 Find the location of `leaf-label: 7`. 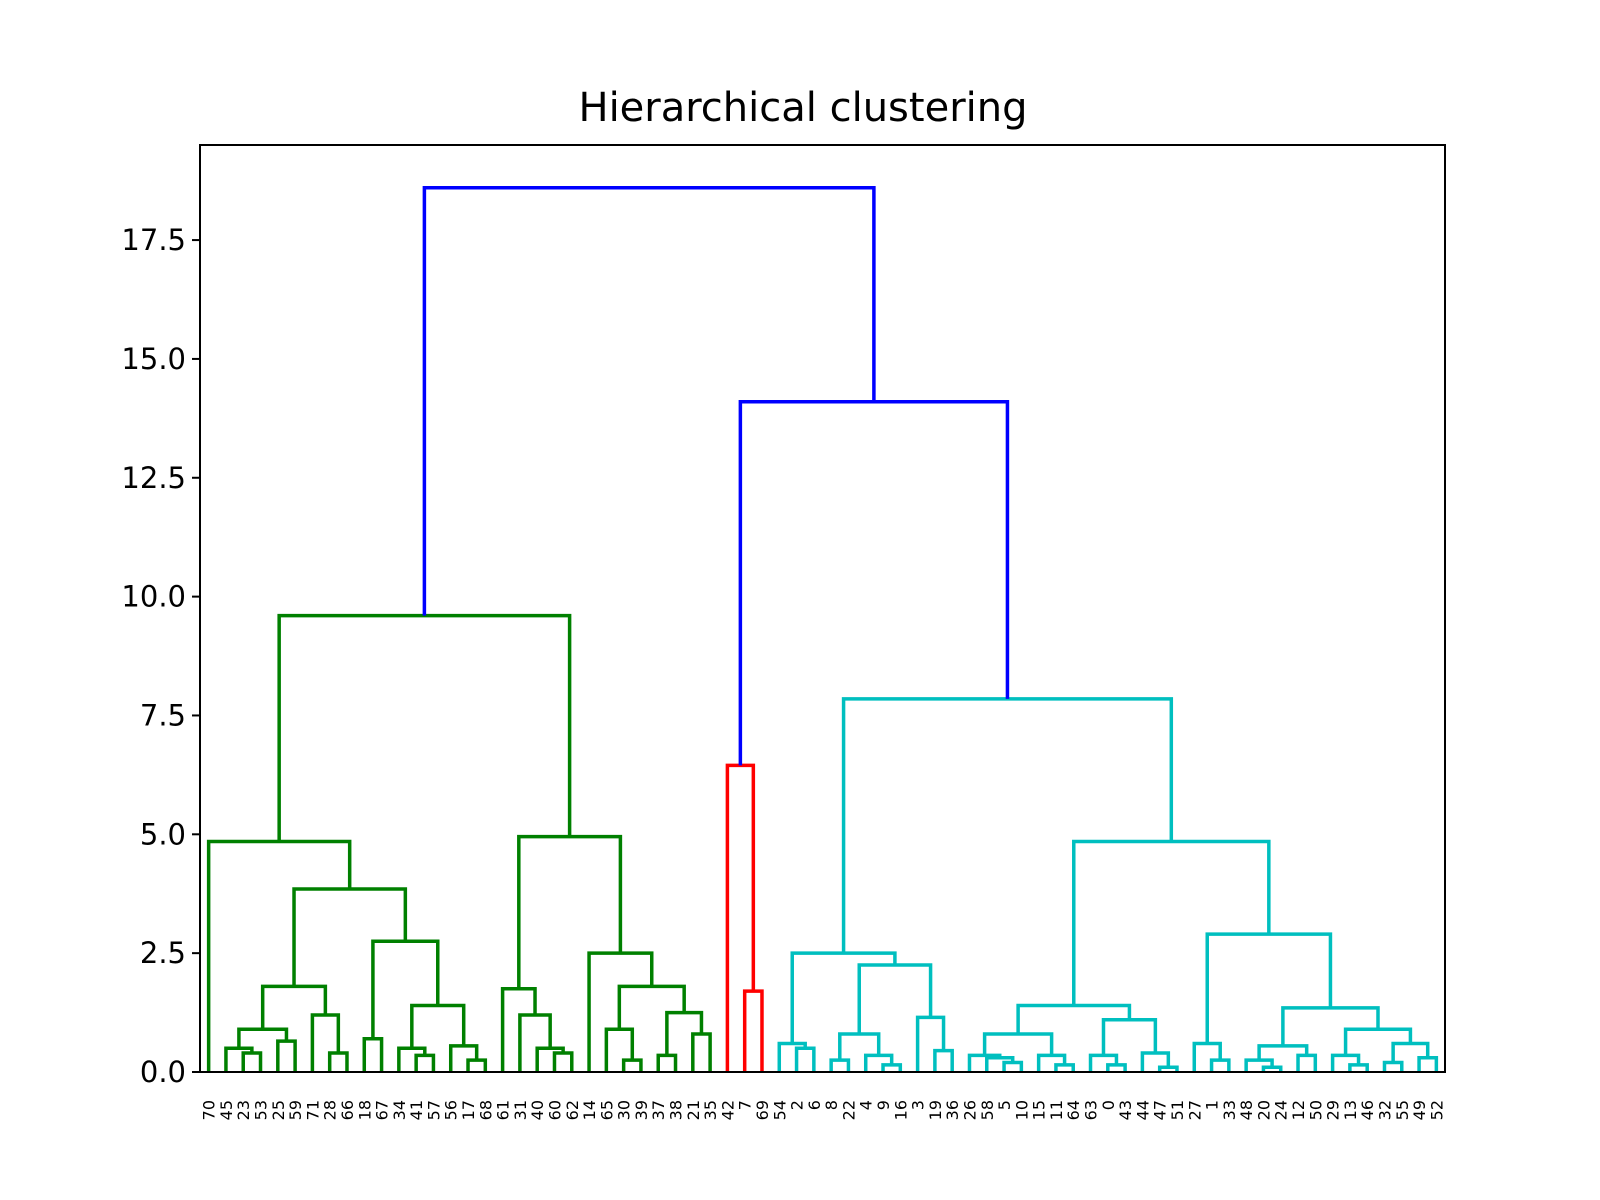

leaf-label: 7 is located at coordinates (745, 1105).